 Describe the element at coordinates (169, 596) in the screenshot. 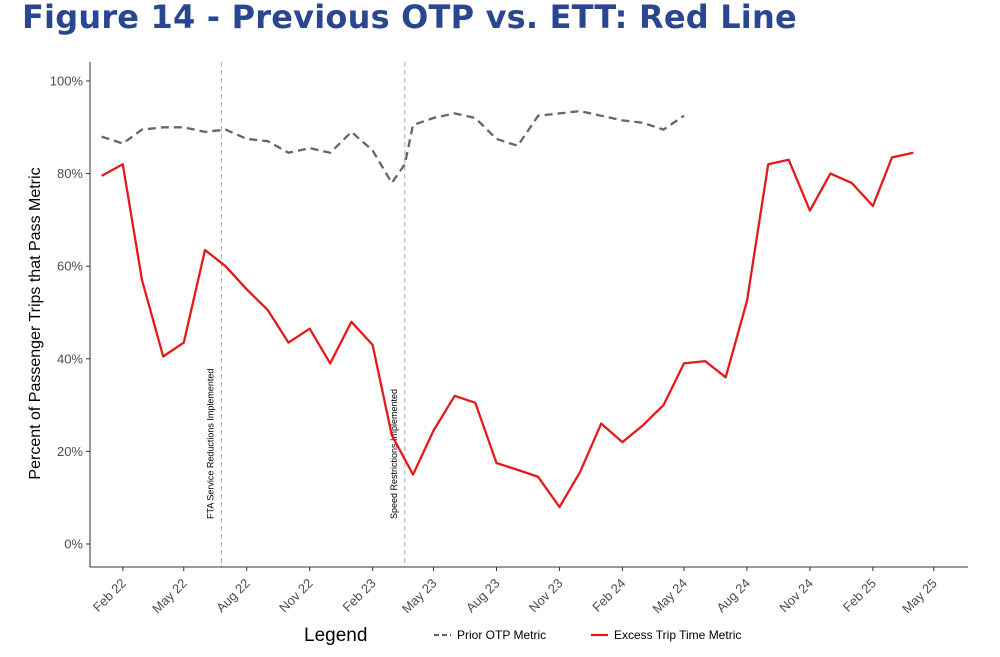

I see `x-tick-label: May 22` at that location.